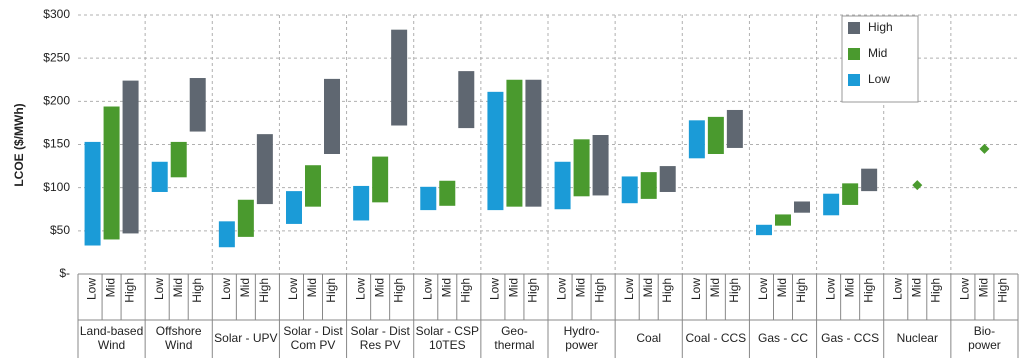  I want to click on x-tick-label: Solar - UPV, so click(245, 338).